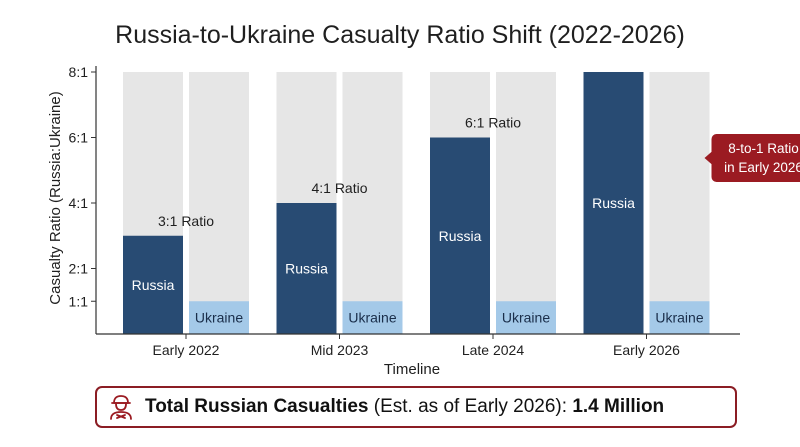  I want to click on bar-label-ukraine-late-2024: Ukraine, so click(526, 318).